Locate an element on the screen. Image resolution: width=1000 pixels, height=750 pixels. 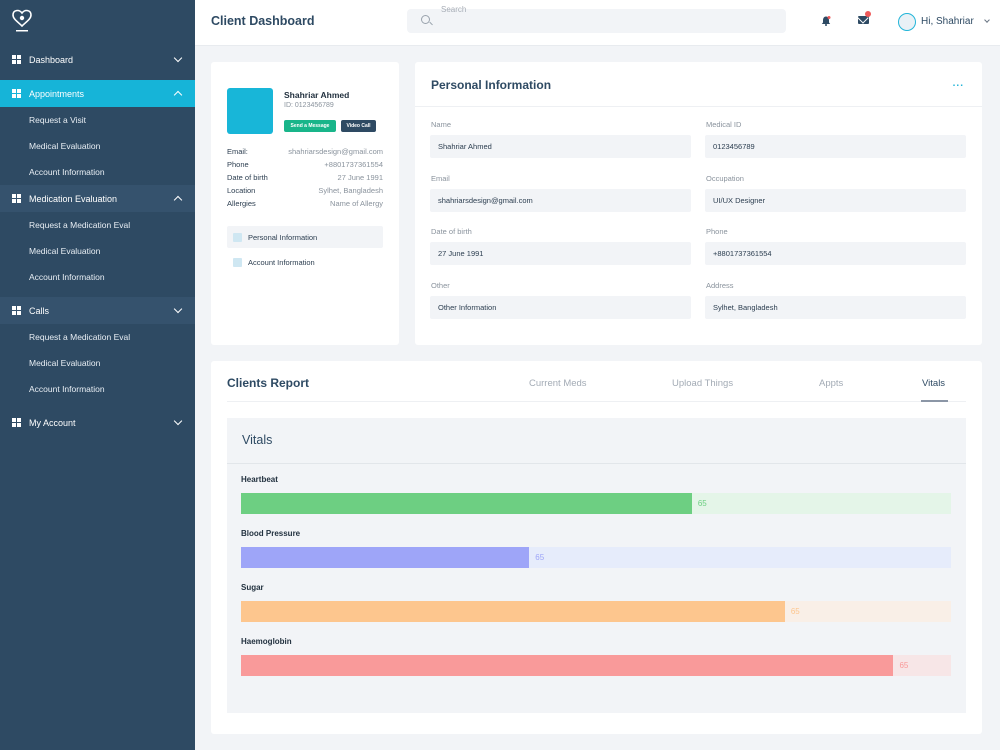
tab-upload-things: Upload Things is located at coordinates (703, 383).